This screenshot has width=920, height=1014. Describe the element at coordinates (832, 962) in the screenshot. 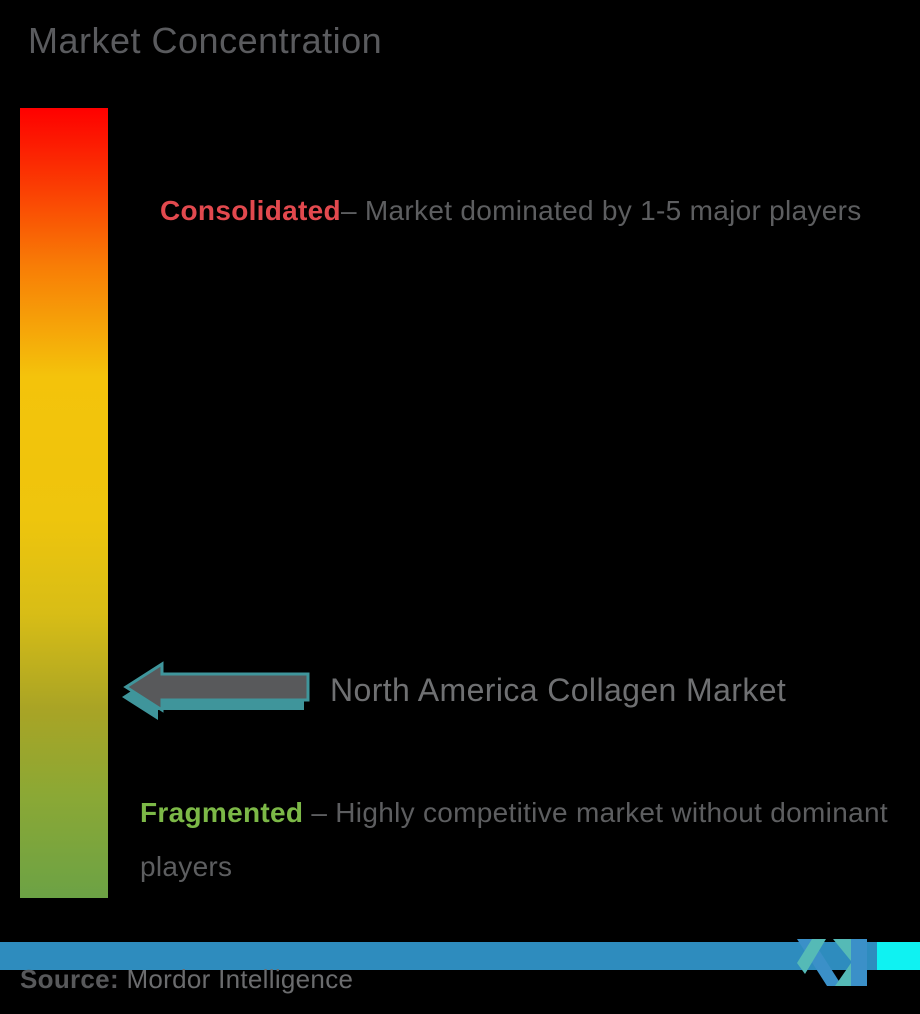

I see `mordor-intelligence-logo` at that location.